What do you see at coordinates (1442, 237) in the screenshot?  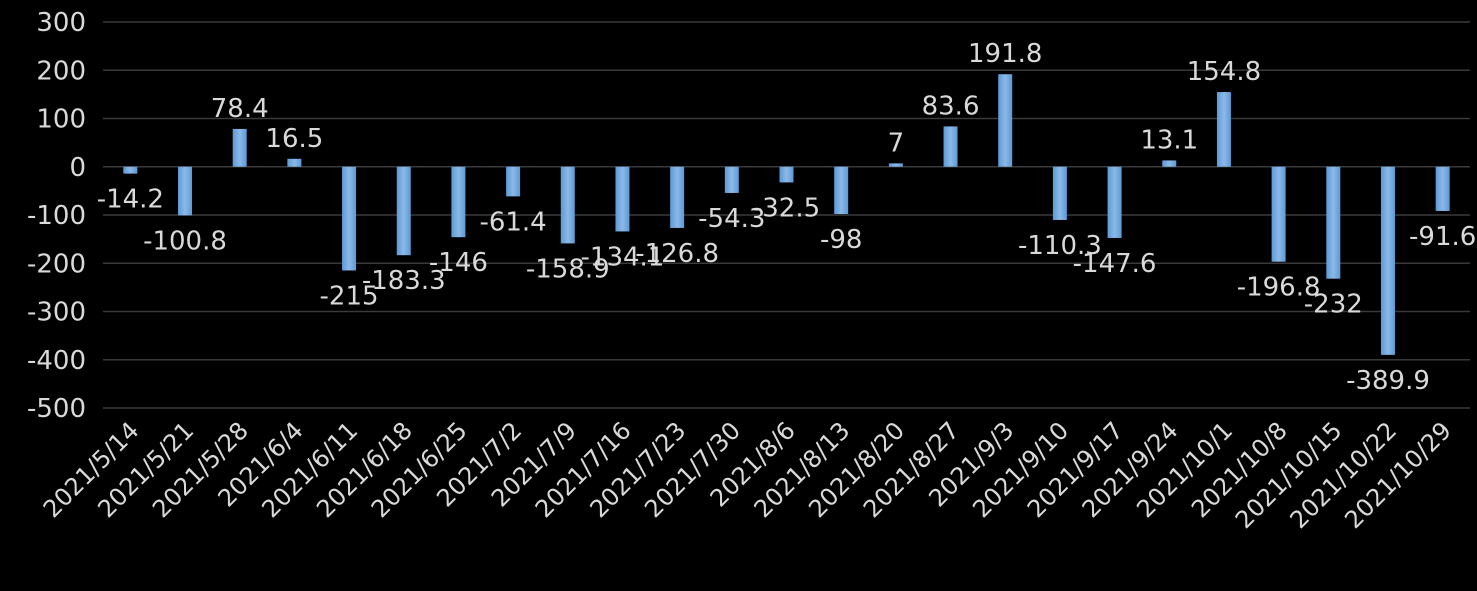 I see `data-label: -91.6` at bounding box center [1442, 237].